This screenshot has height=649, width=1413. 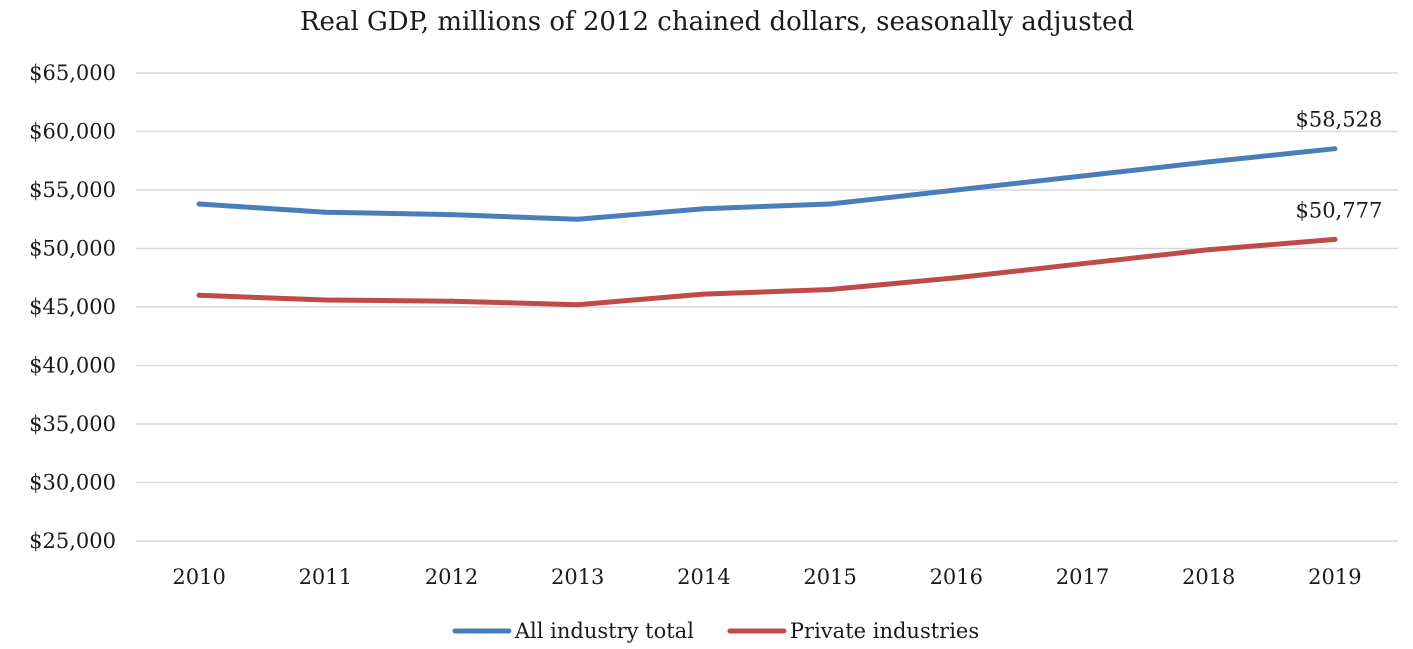 I want to click on x-tick-label: 2018, so click(x=1208, y=577).